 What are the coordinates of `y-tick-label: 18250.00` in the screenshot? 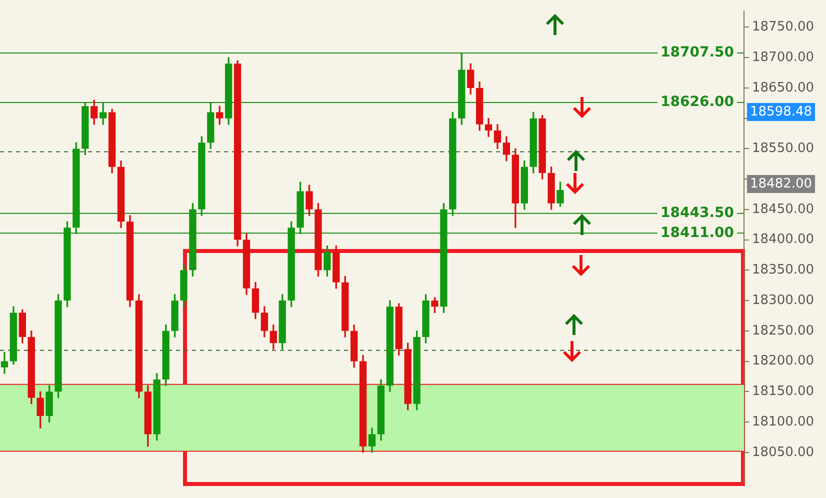 It's located at (783, 330).